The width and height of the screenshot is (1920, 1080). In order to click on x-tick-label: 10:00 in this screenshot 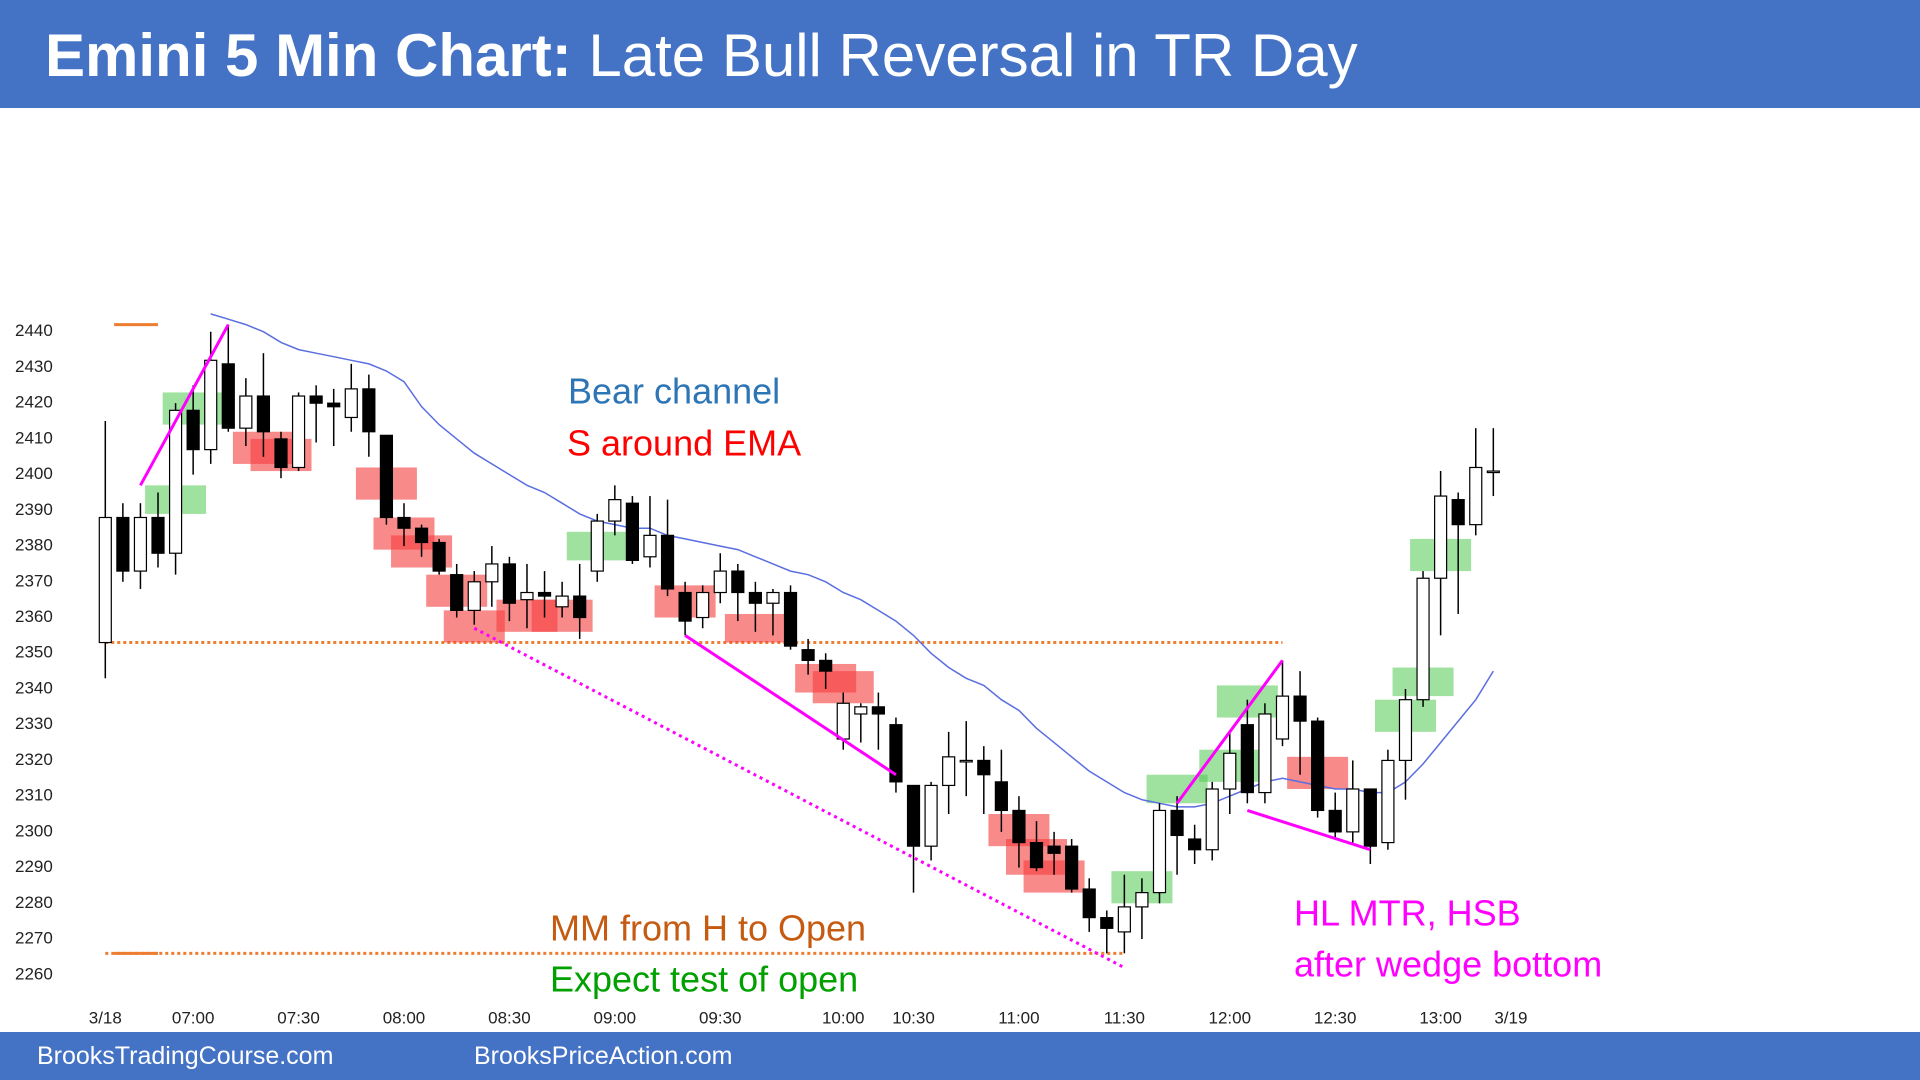, I will do `click(843, 1017)`.